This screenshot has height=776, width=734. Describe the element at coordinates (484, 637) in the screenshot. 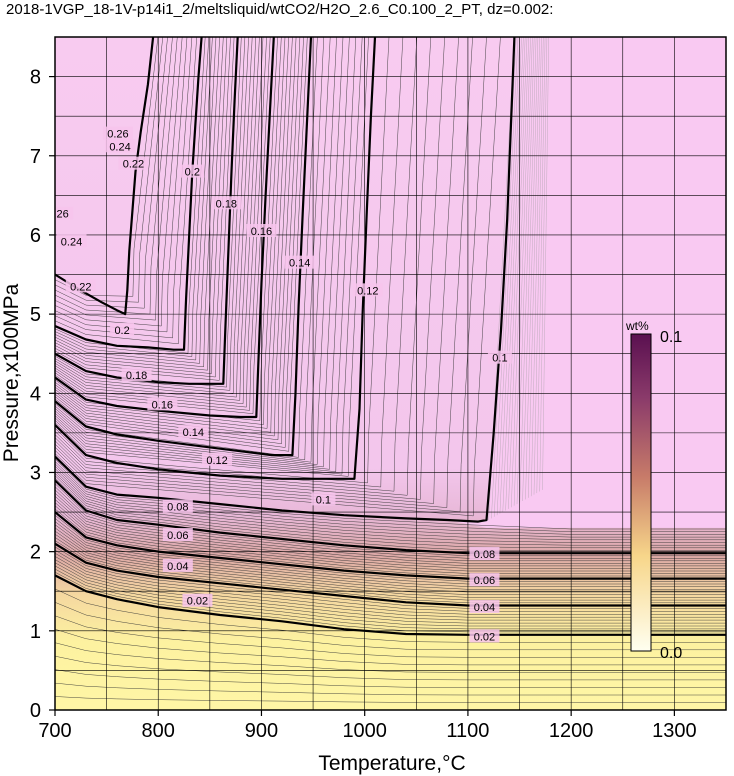

I see `contour-label: 0.02` at that location.